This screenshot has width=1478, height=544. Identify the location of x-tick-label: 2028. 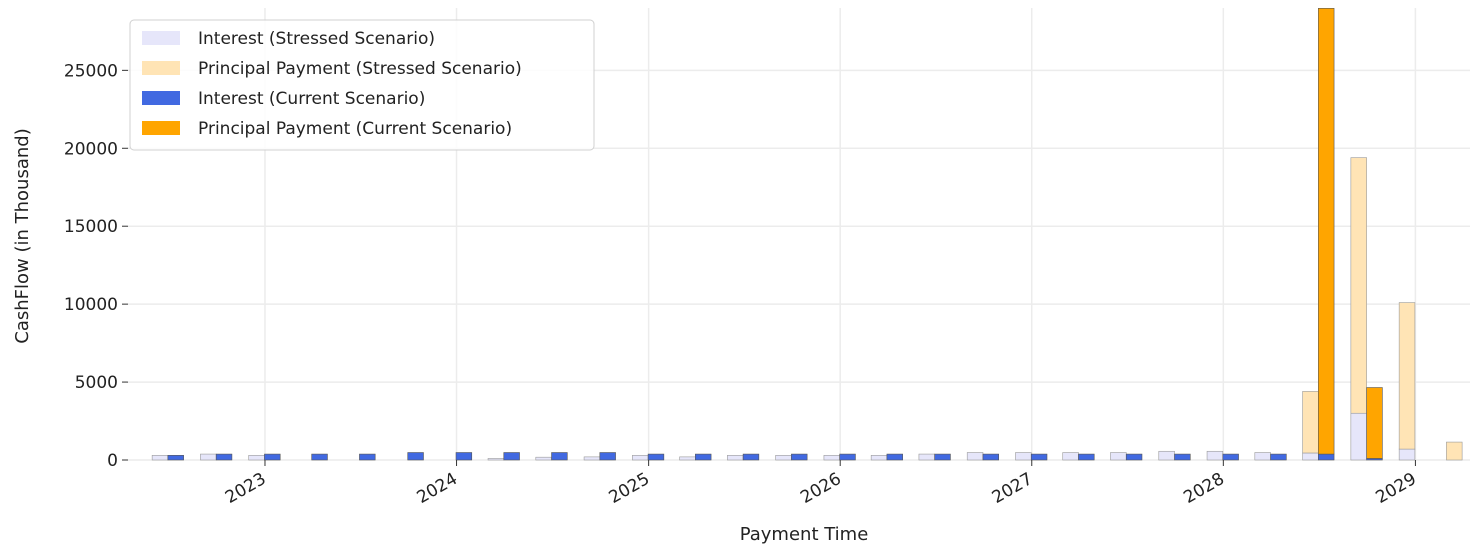
(1203, 488).